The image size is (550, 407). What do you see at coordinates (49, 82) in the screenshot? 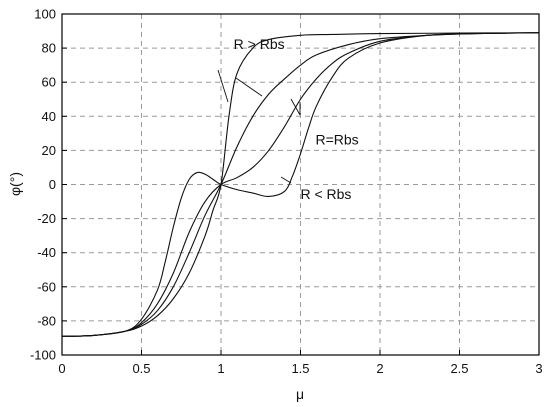
I see `y-tick-label: 60` at bounding box center [49, 82].